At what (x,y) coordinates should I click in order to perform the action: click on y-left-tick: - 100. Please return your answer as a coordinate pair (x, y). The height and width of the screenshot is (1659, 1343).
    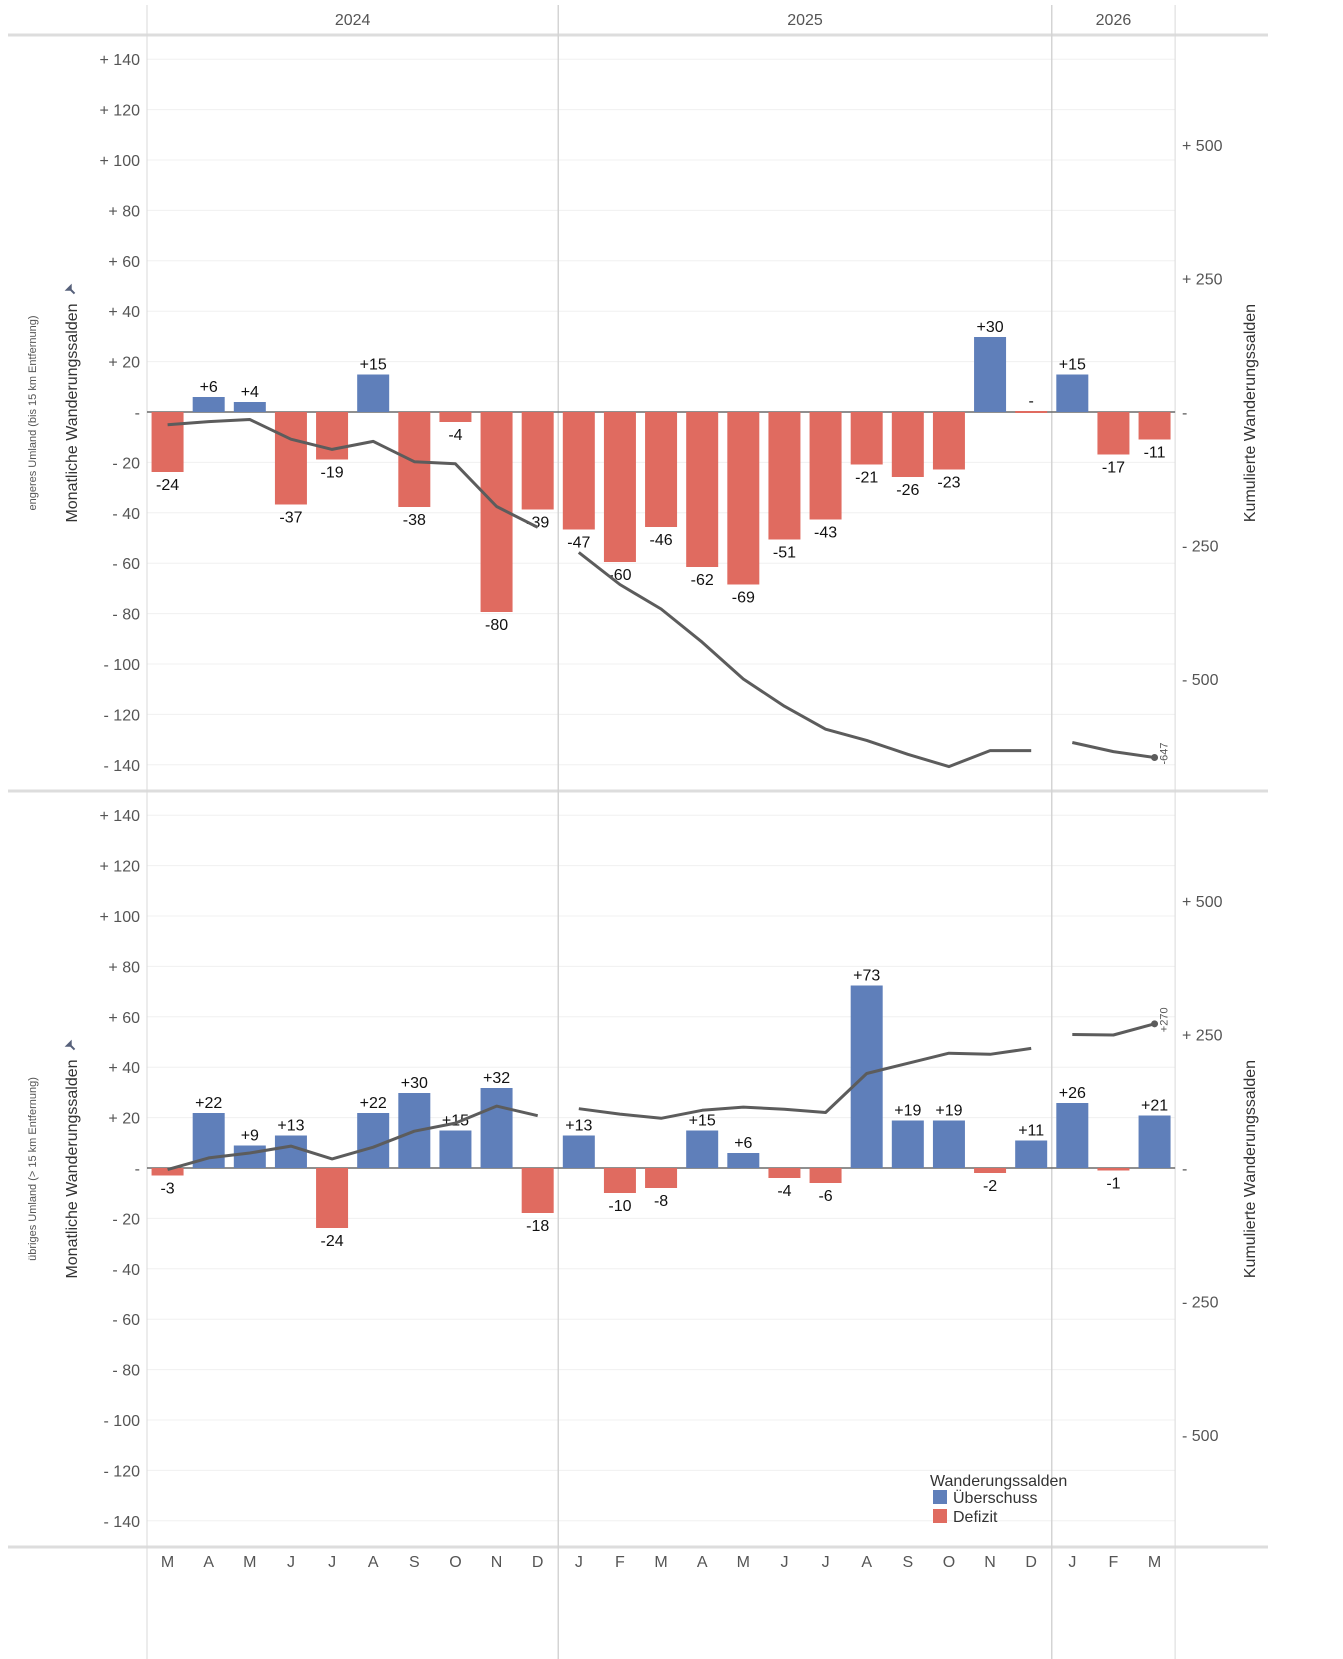
    Looking at the image, I should click on (122, 1421).